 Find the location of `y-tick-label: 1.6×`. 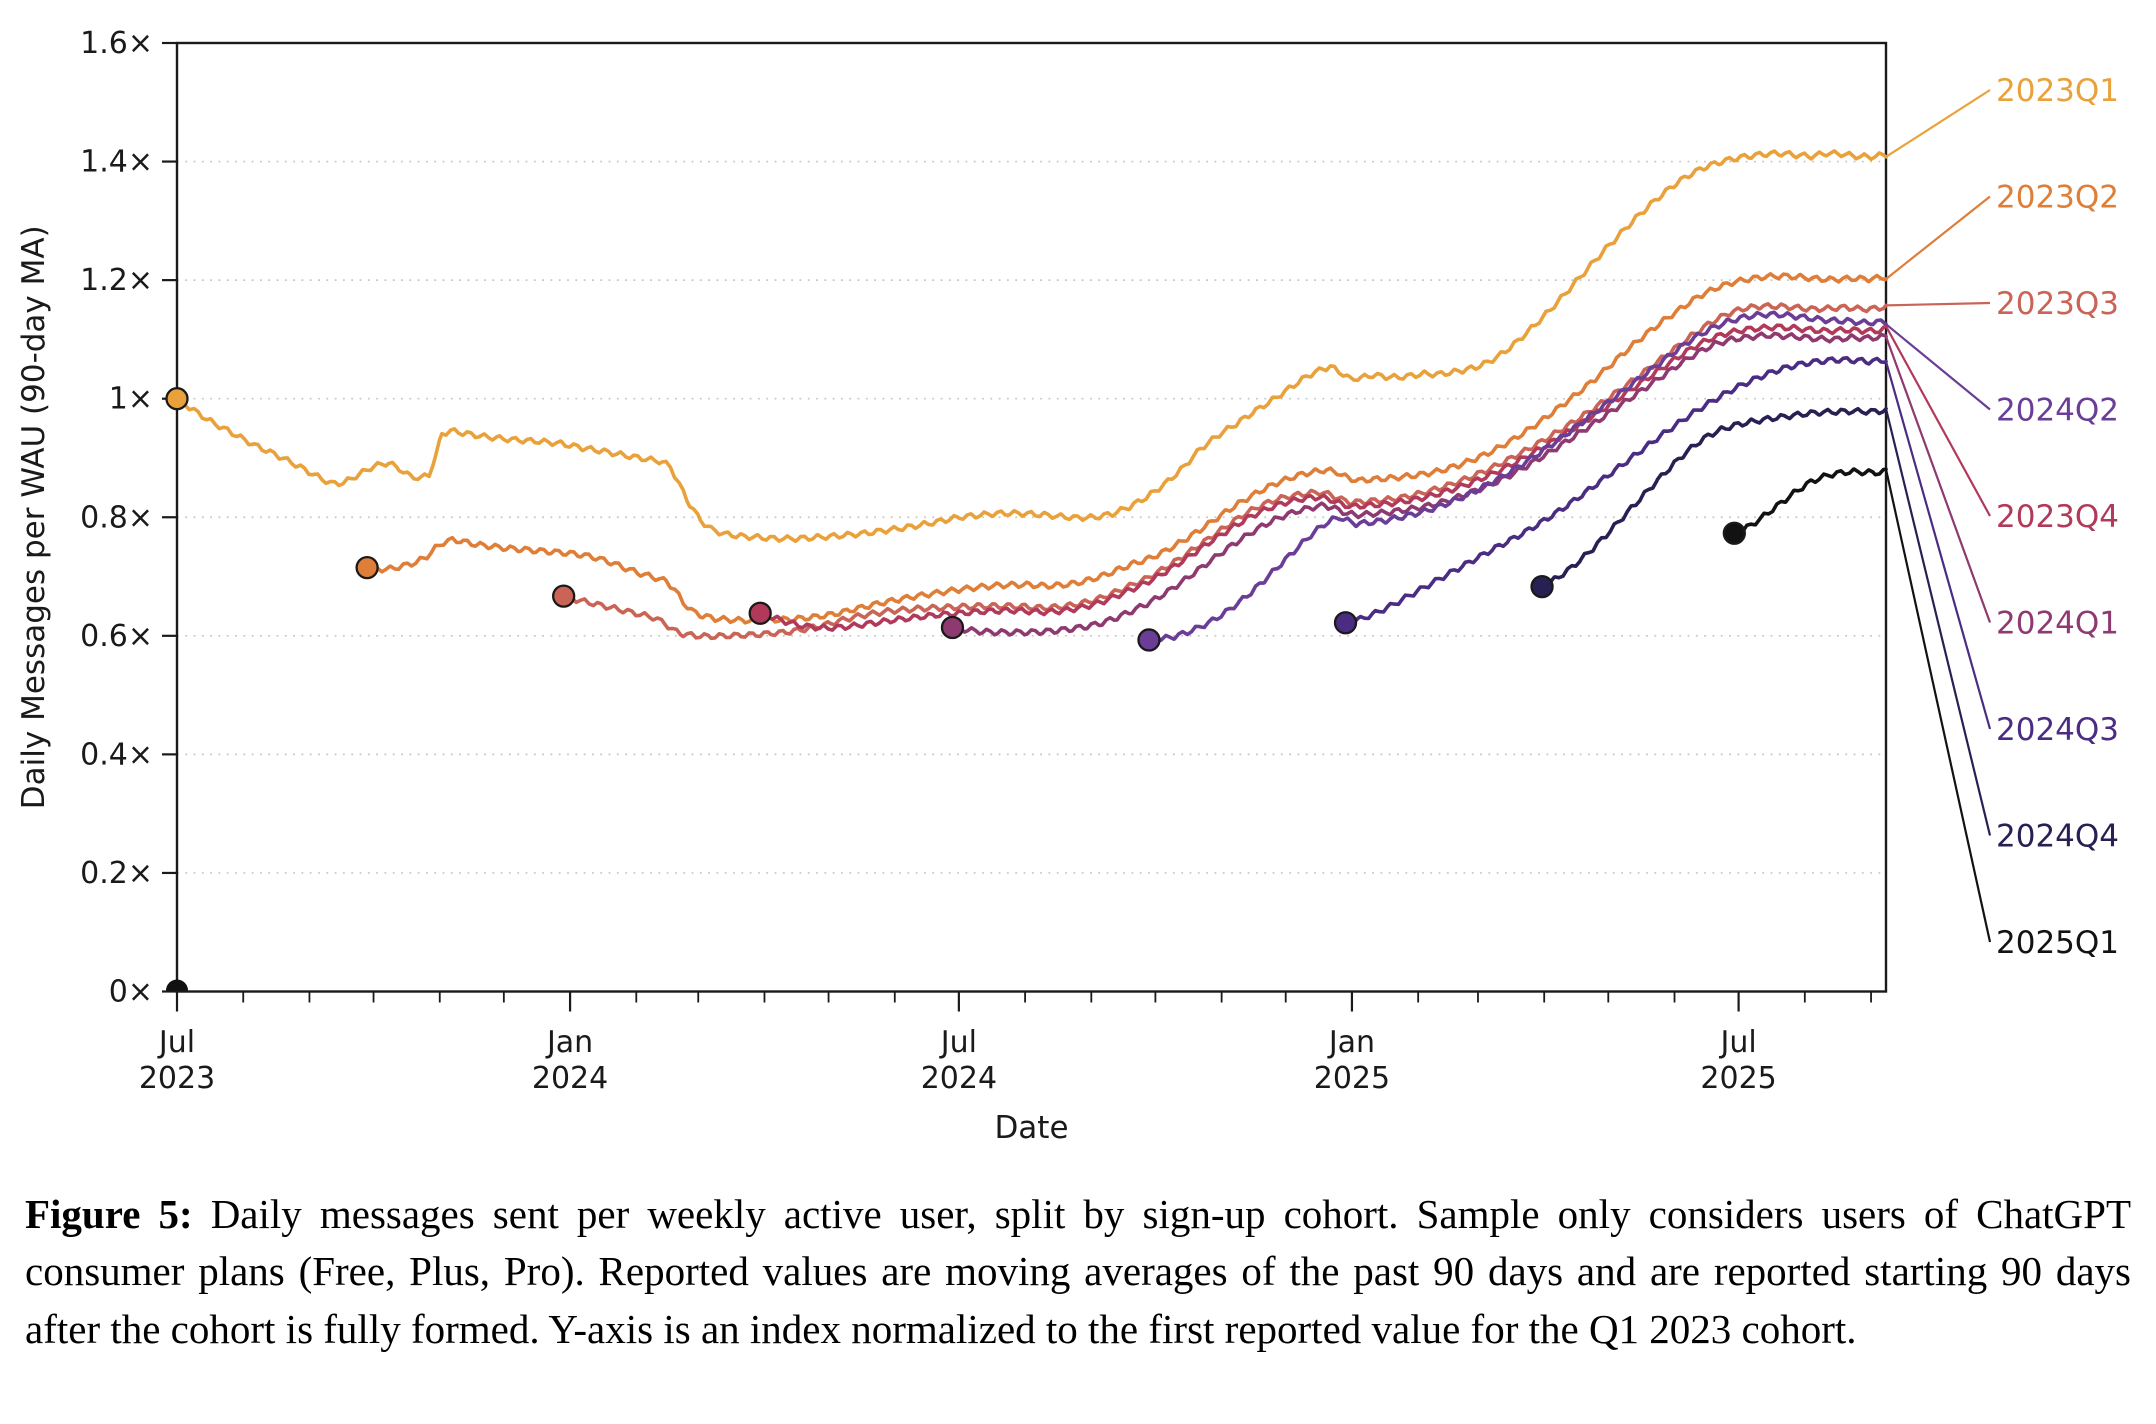

y-tick-label: 1.6× is located at coordinates (116, 43).